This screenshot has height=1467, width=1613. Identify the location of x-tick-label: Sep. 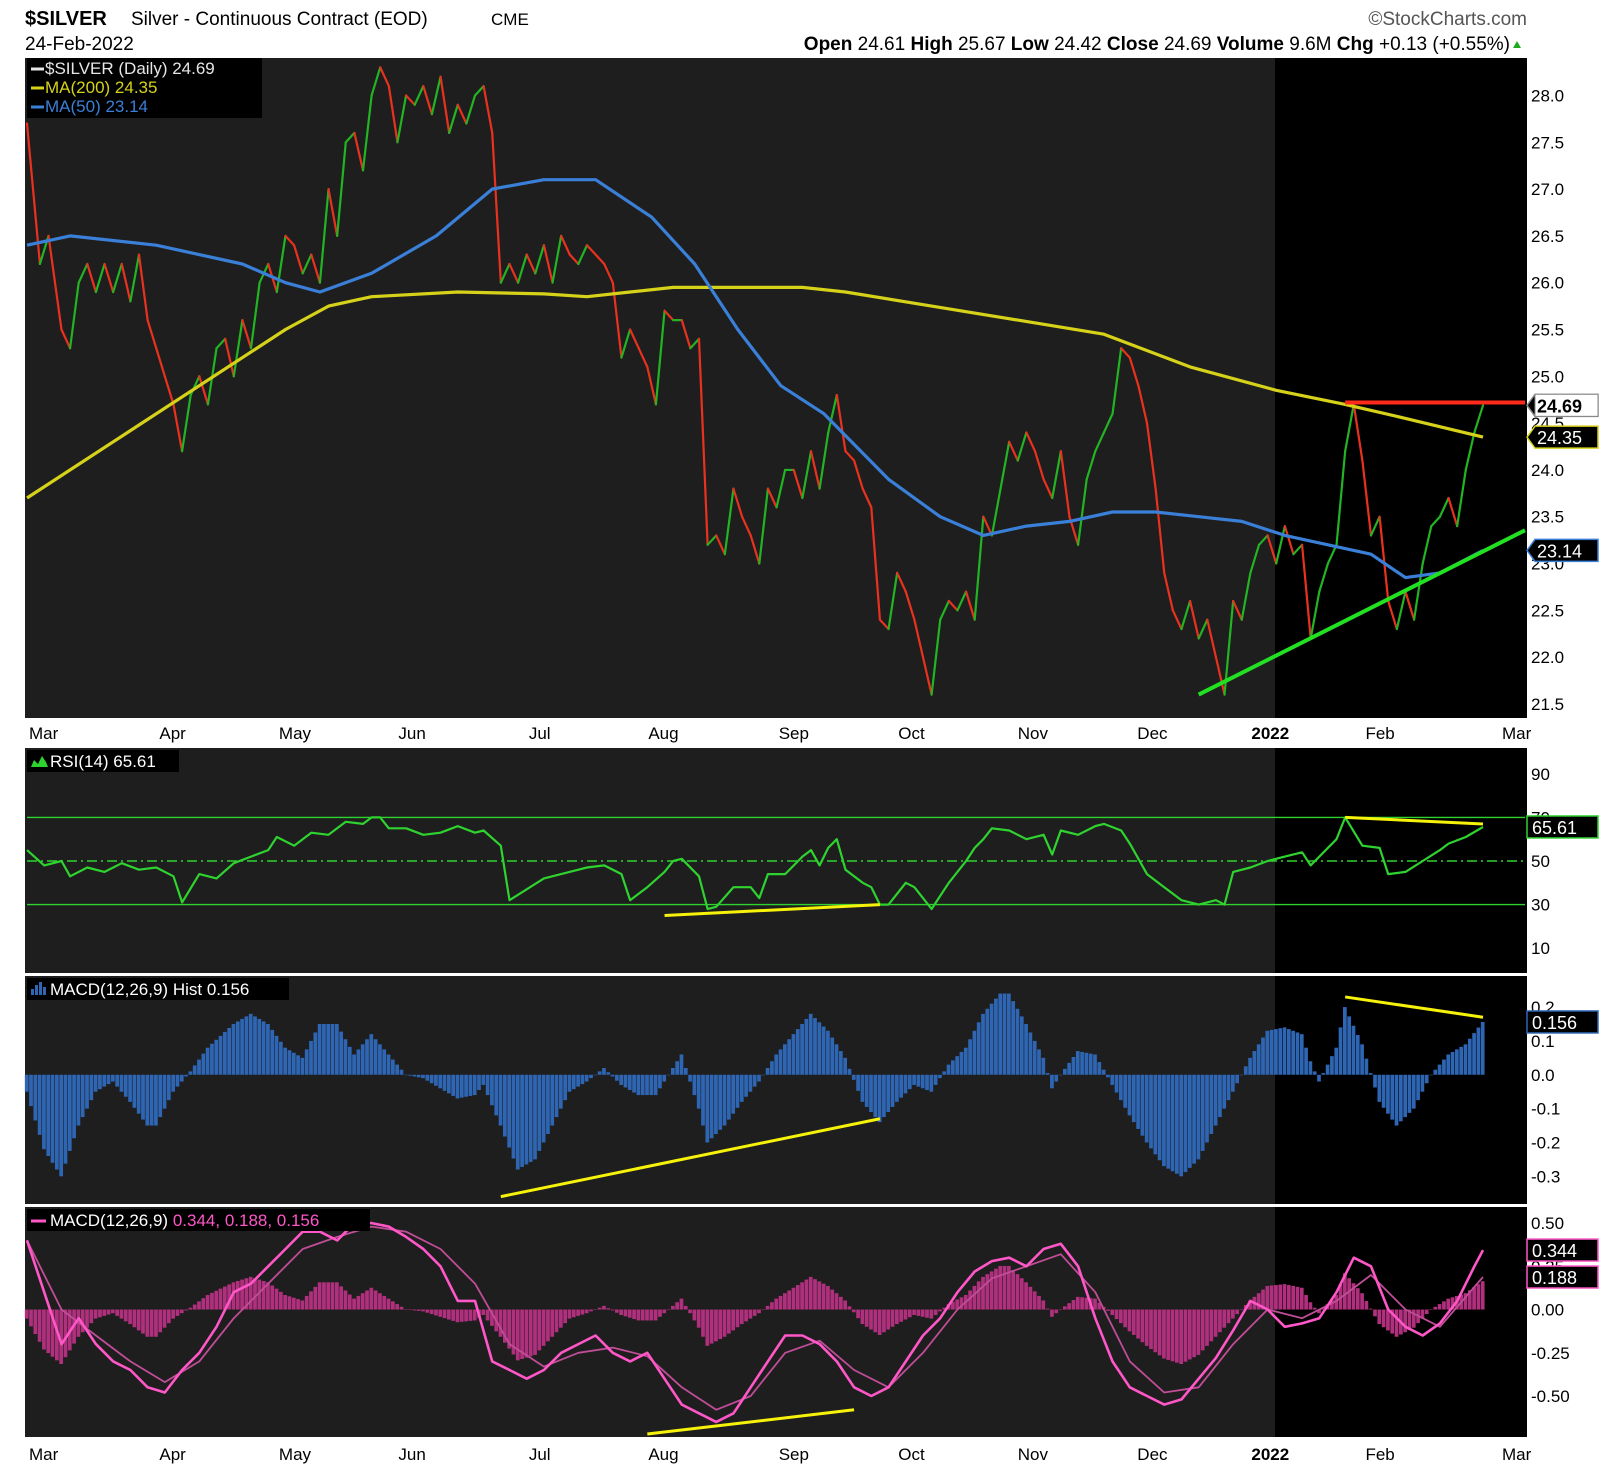
(794, 1454).